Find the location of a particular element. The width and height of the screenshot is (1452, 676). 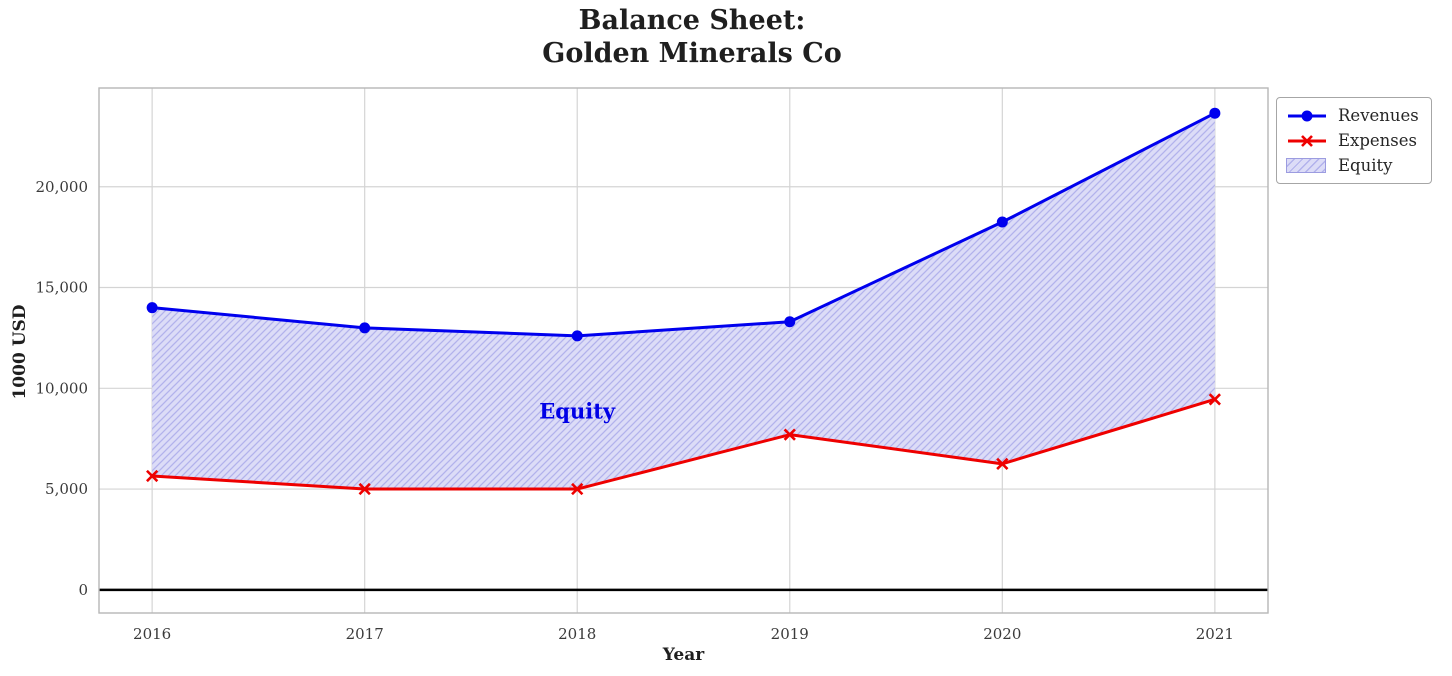

legend-label-equity: Equity is located at coordinates (1365, 165).